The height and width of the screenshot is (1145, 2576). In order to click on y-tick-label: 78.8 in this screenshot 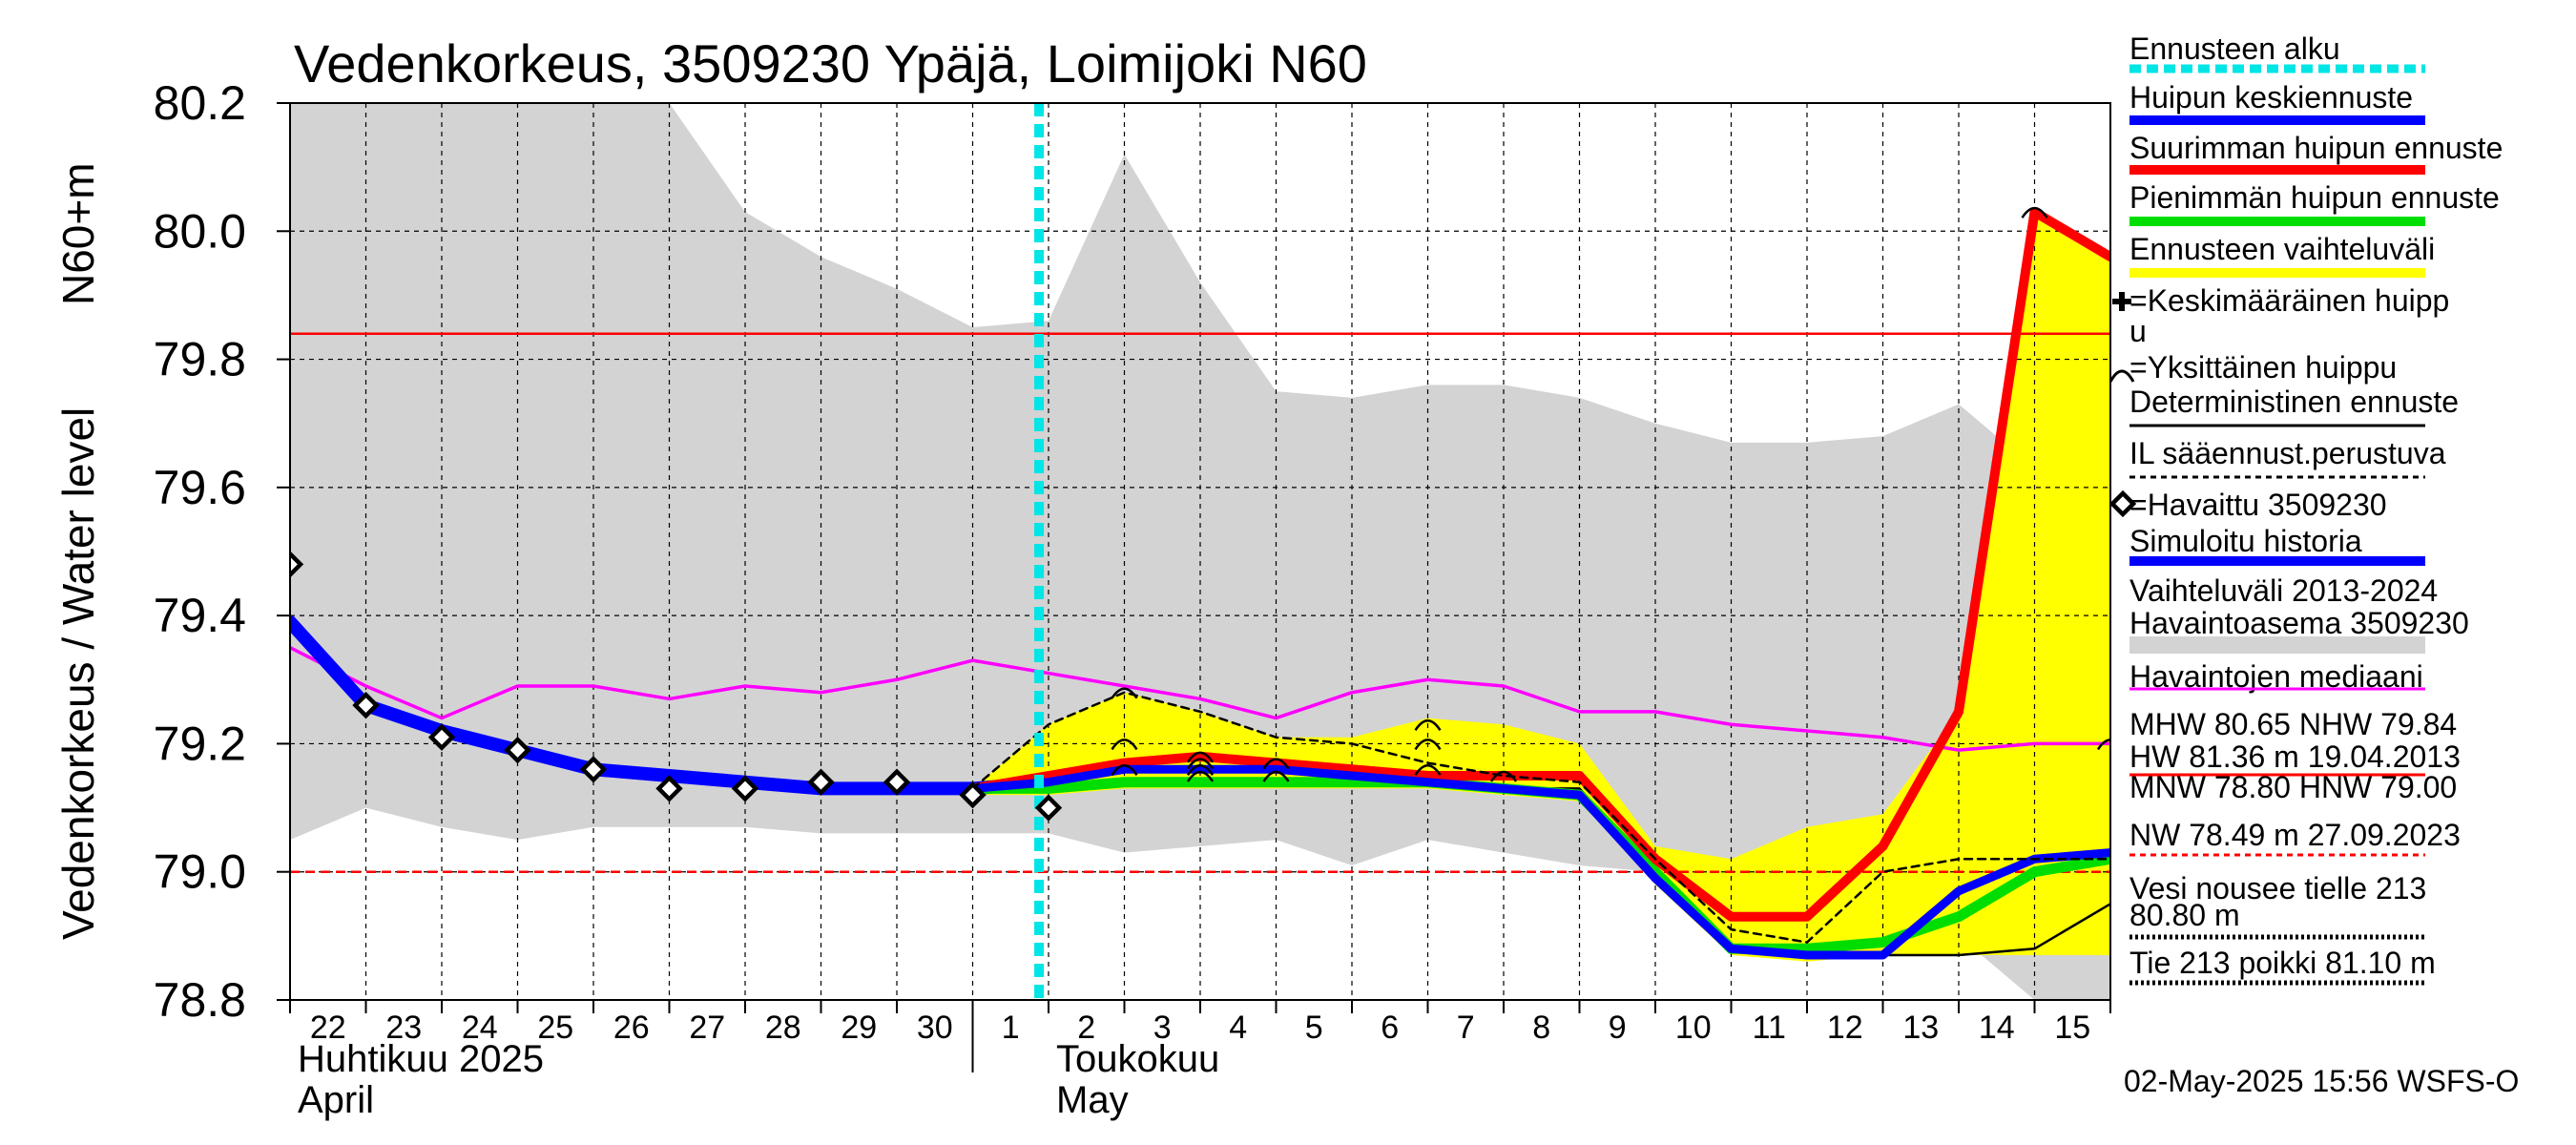, I will do `click(200, 1000)`.